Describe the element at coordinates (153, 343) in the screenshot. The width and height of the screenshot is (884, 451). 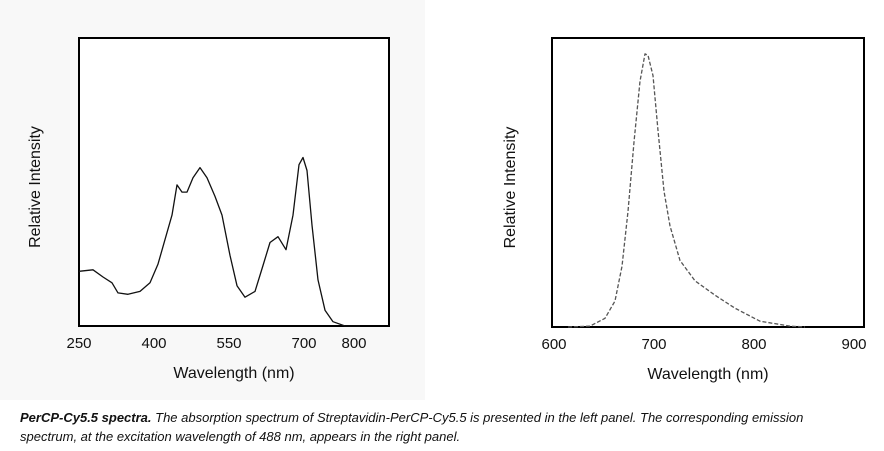
I see `x-tick-label: 400` at that location.